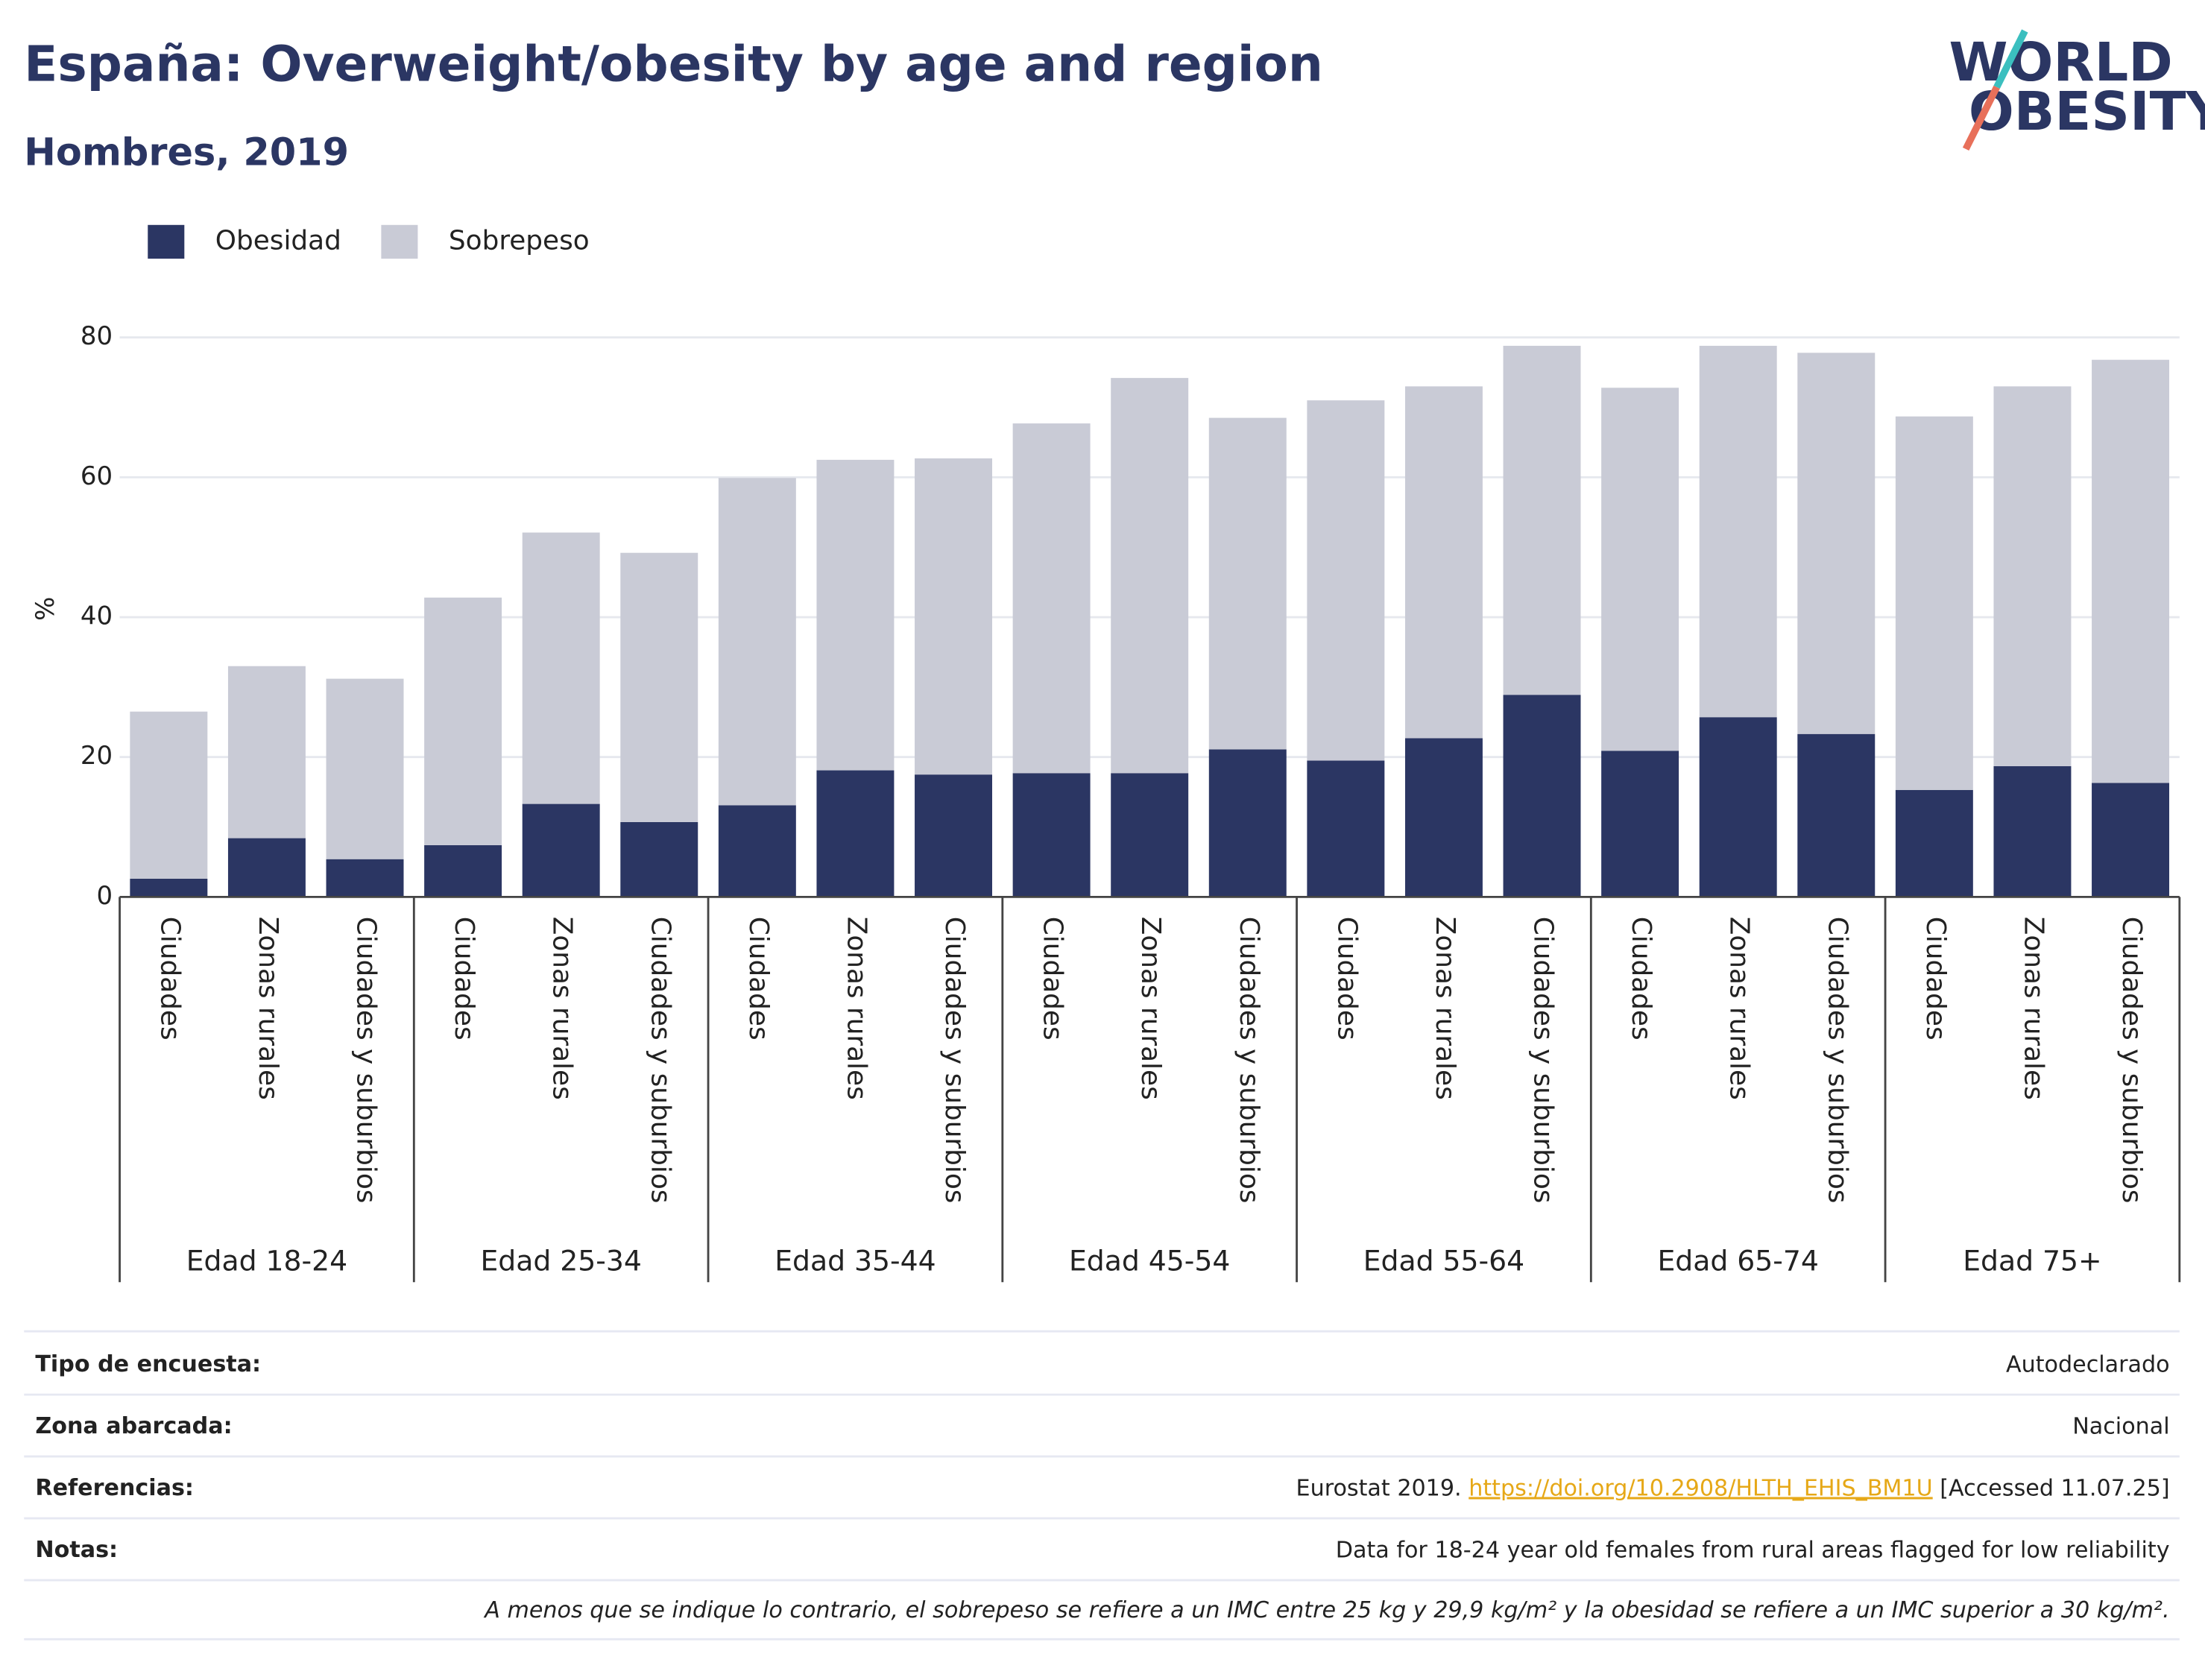 This screenshot has width=2205, height=1680. Describe the element at coordinates (855, 1260) in the screenshot. I see `group-label: Edad 35-44` at that location.